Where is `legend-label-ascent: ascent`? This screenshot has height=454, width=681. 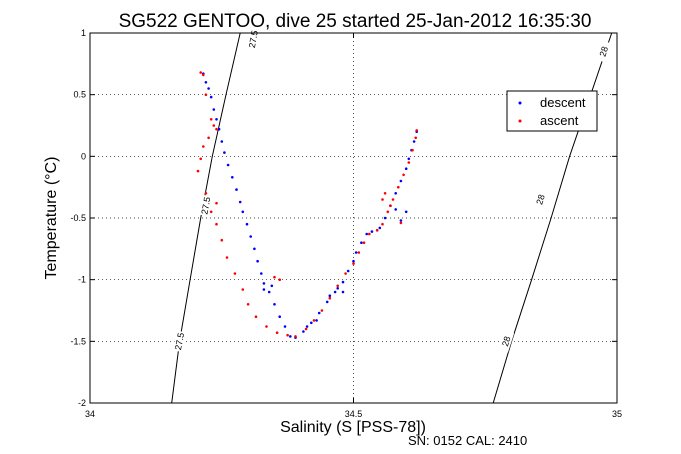
legend-label-ascent: ascent is located at coordinates (559, 120).